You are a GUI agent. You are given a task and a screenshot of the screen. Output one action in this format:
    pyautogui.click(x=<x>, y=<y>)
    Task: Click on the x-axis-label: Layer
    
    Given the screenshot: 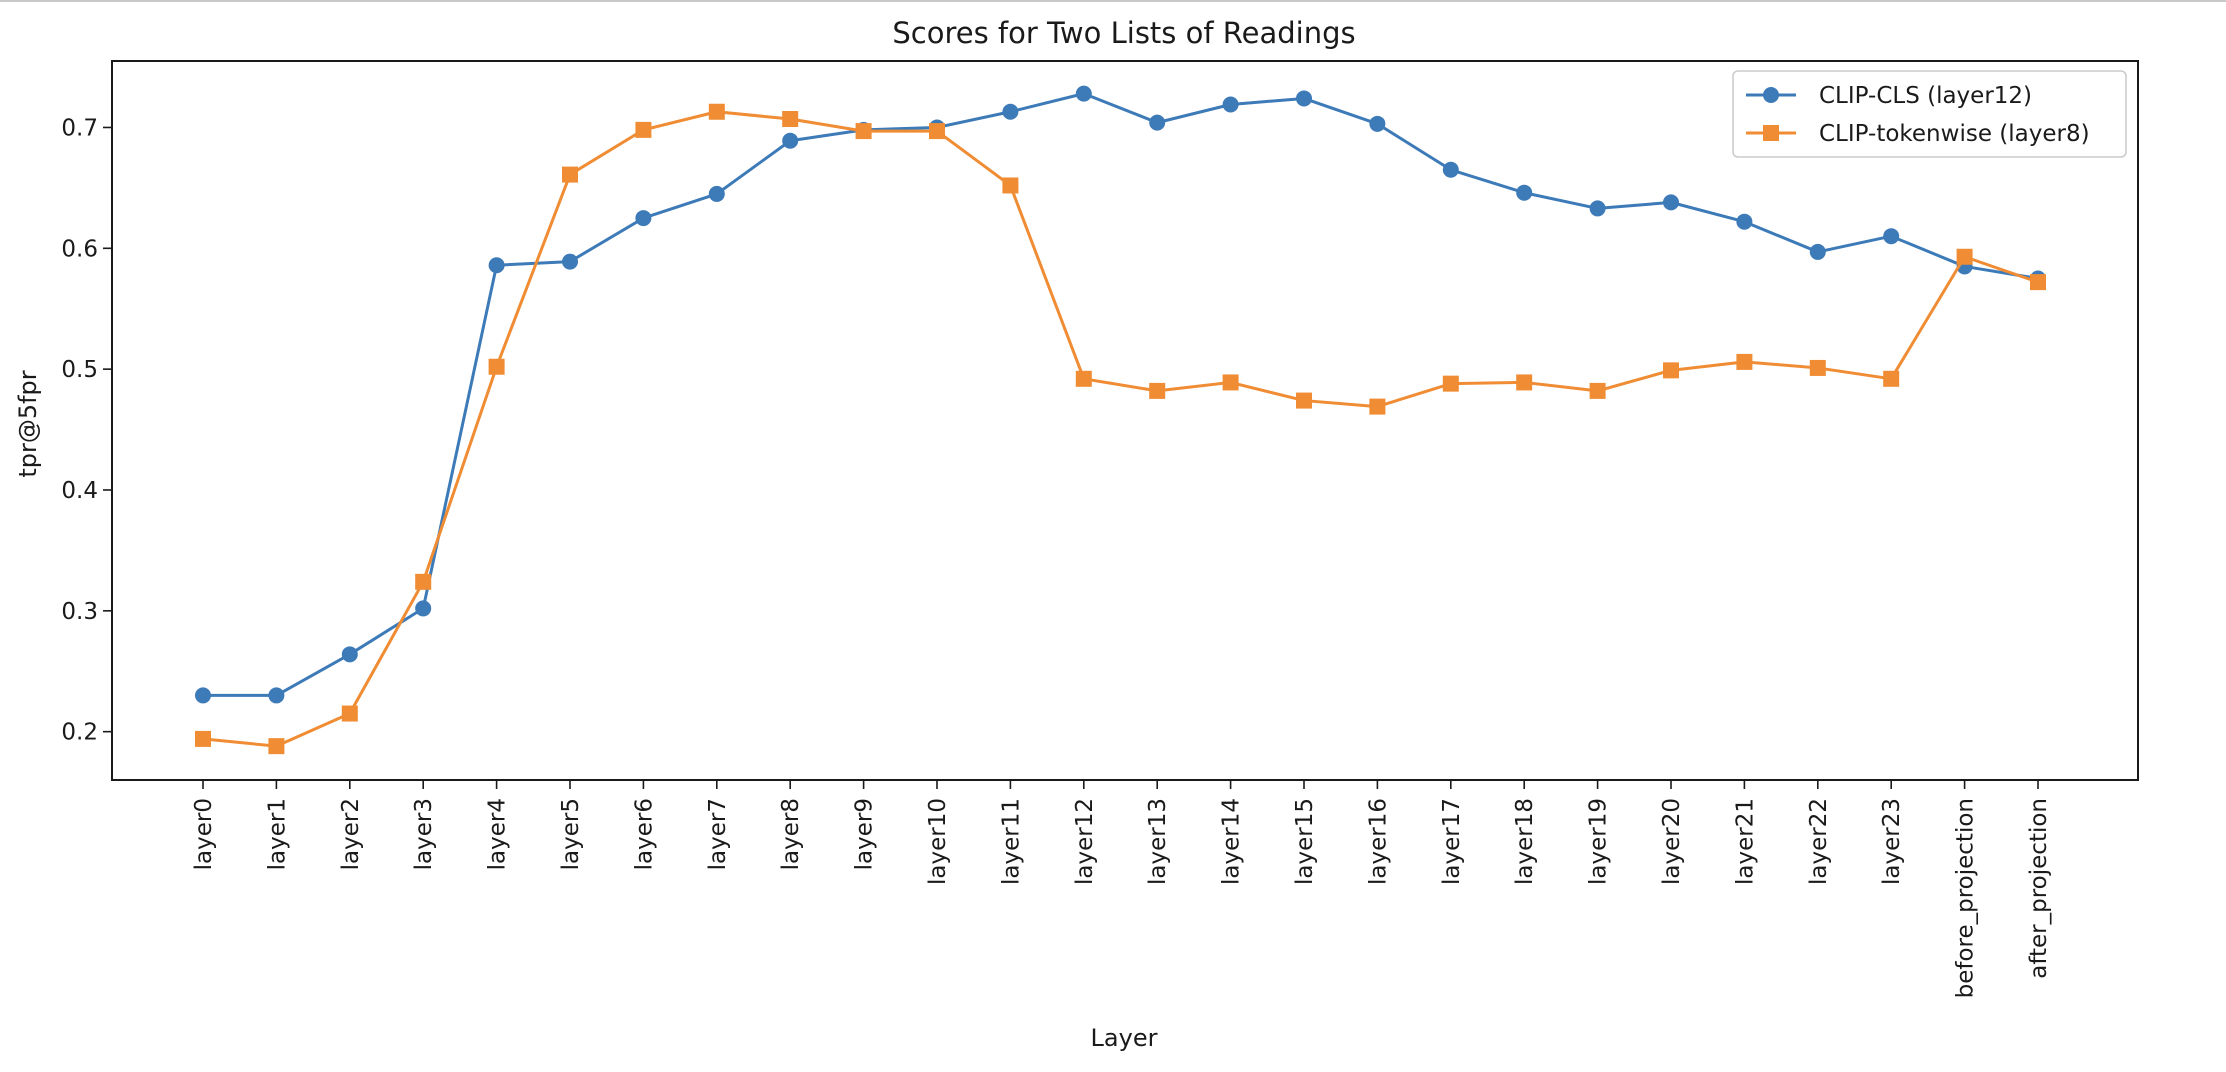 What is the action you would take?
    pyautogui.click(x=1124, y=1038)
    